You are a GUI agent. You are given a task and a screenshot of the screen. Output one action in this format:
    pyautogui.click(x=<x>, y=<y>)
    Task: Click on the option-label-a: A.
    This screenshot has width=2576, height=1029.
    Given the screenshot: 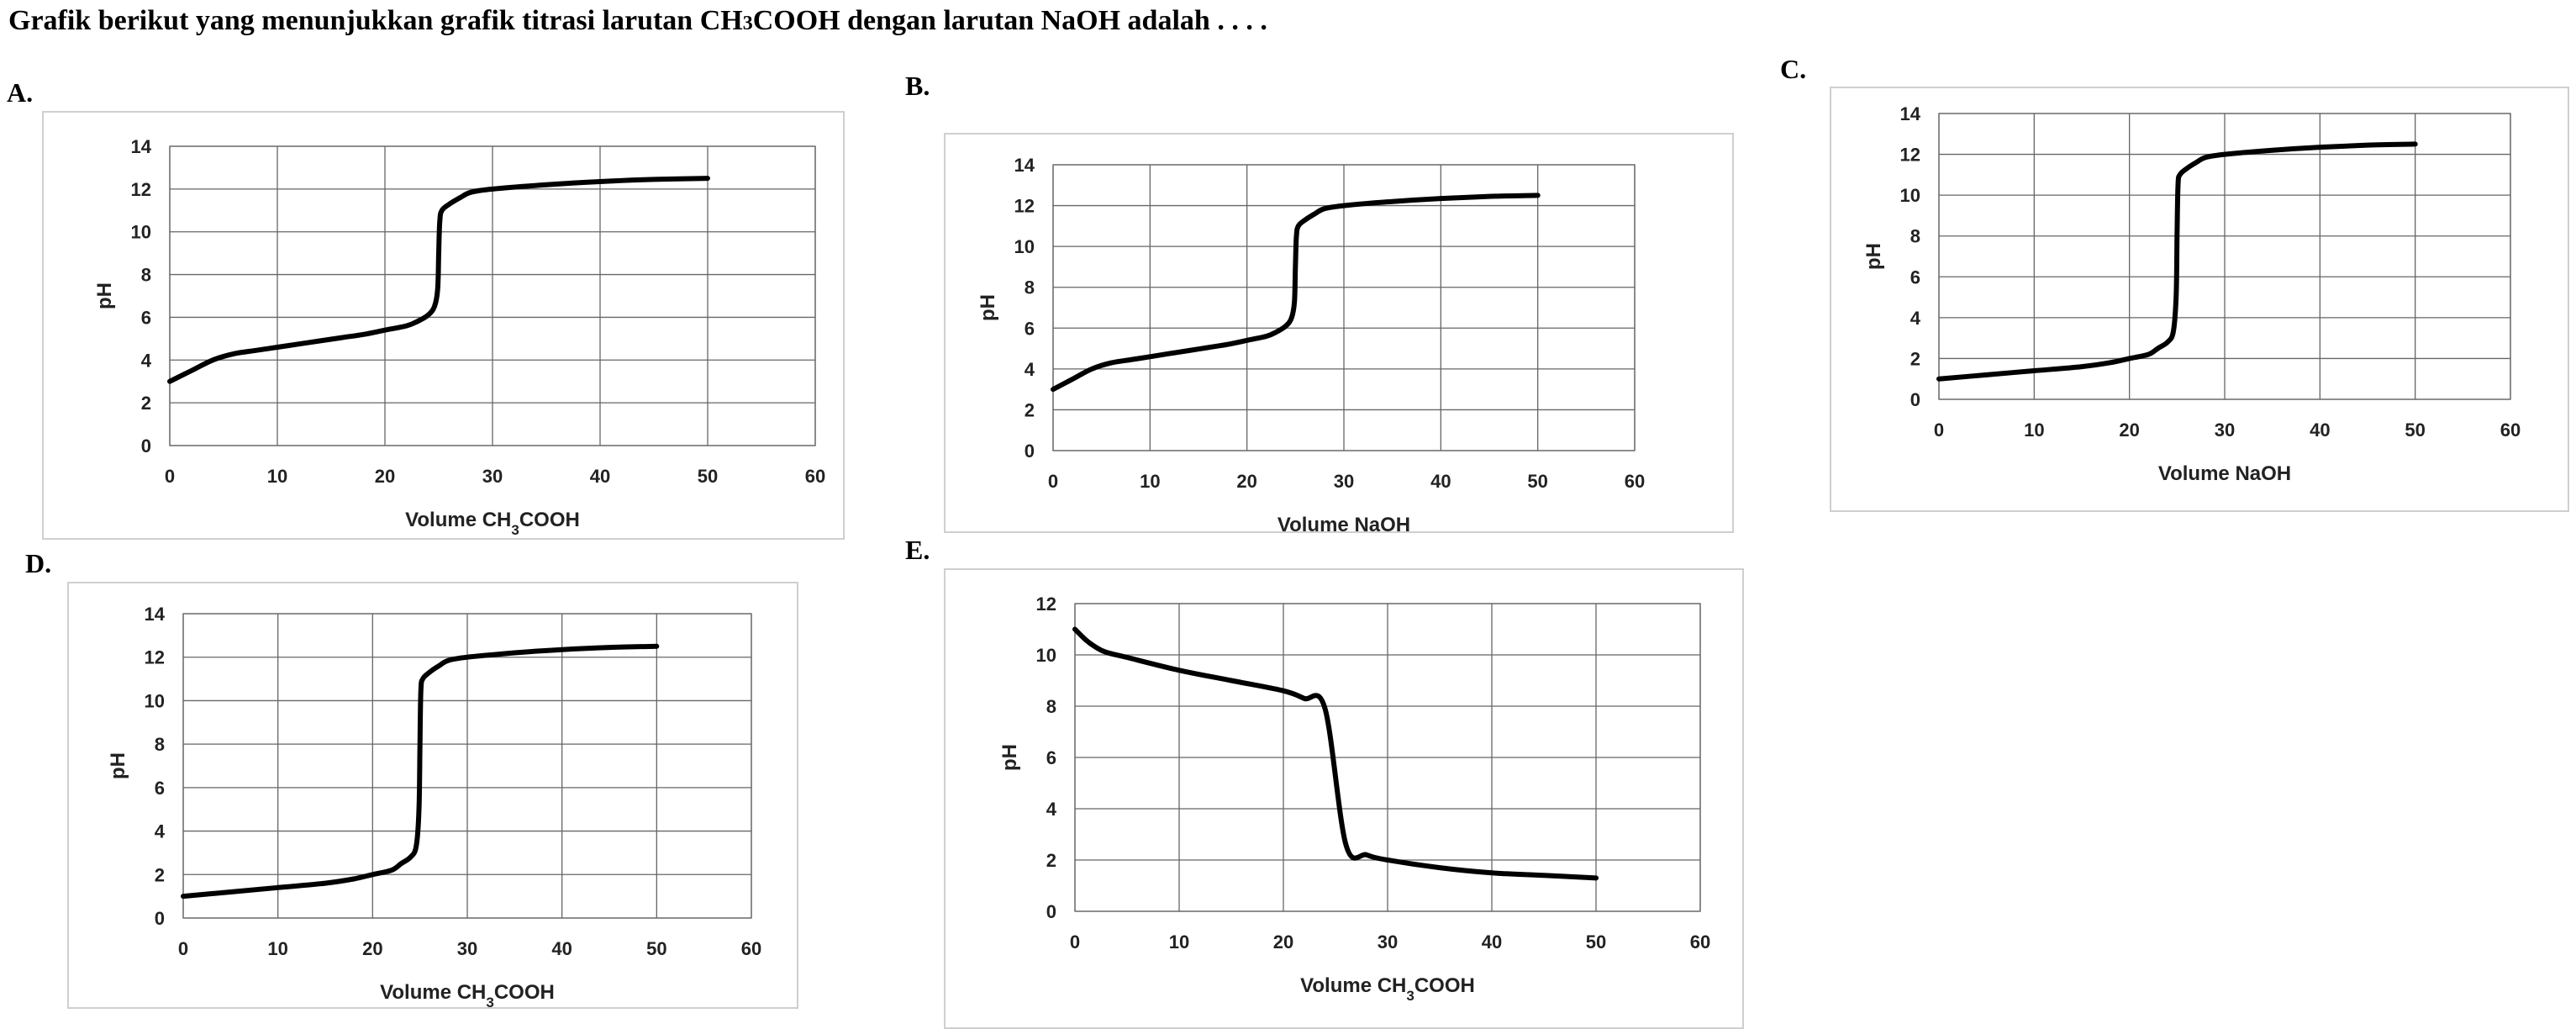 What is the action you would take?
    pyautogui.click(x=20, y=92)
    